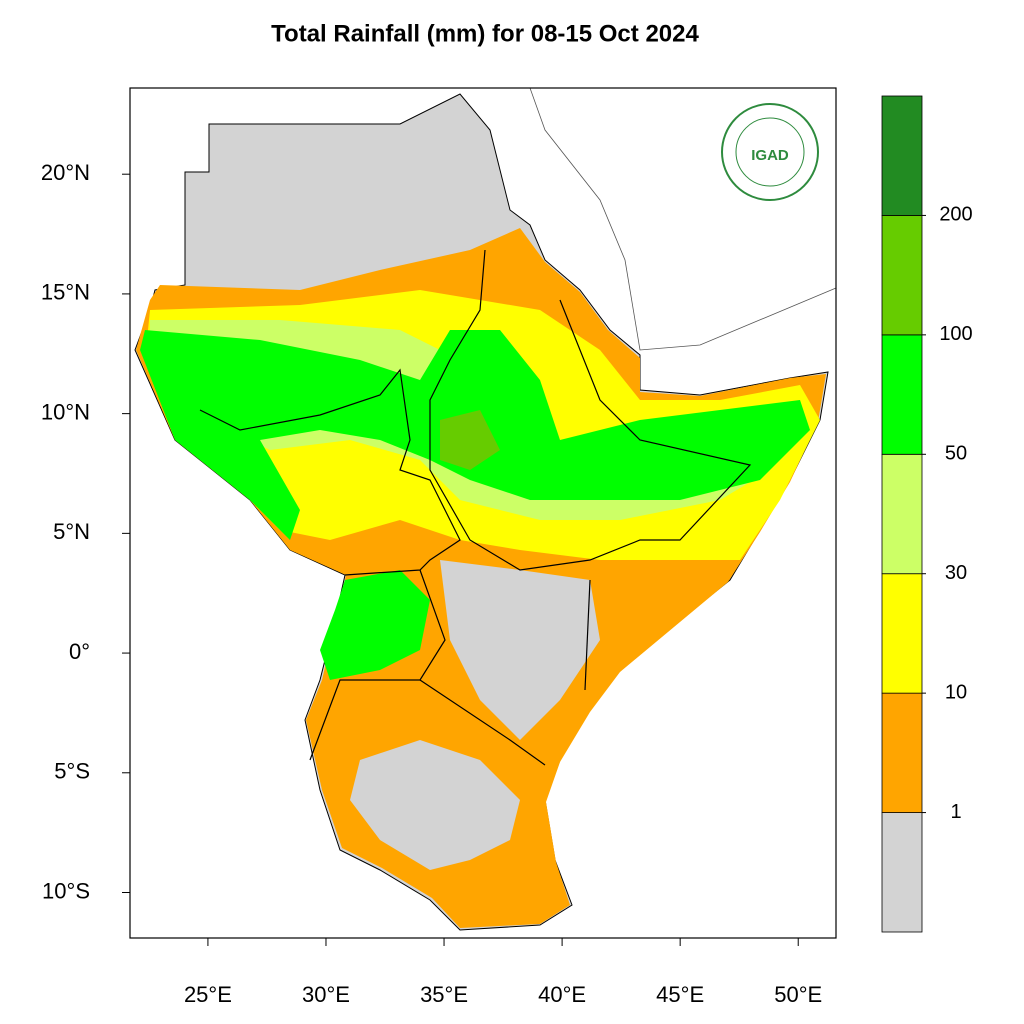  What do you see at coordinates (65, 172) in the screenshot?
I see `y-tick-label: 20°N` at bounding box center [65, 172].